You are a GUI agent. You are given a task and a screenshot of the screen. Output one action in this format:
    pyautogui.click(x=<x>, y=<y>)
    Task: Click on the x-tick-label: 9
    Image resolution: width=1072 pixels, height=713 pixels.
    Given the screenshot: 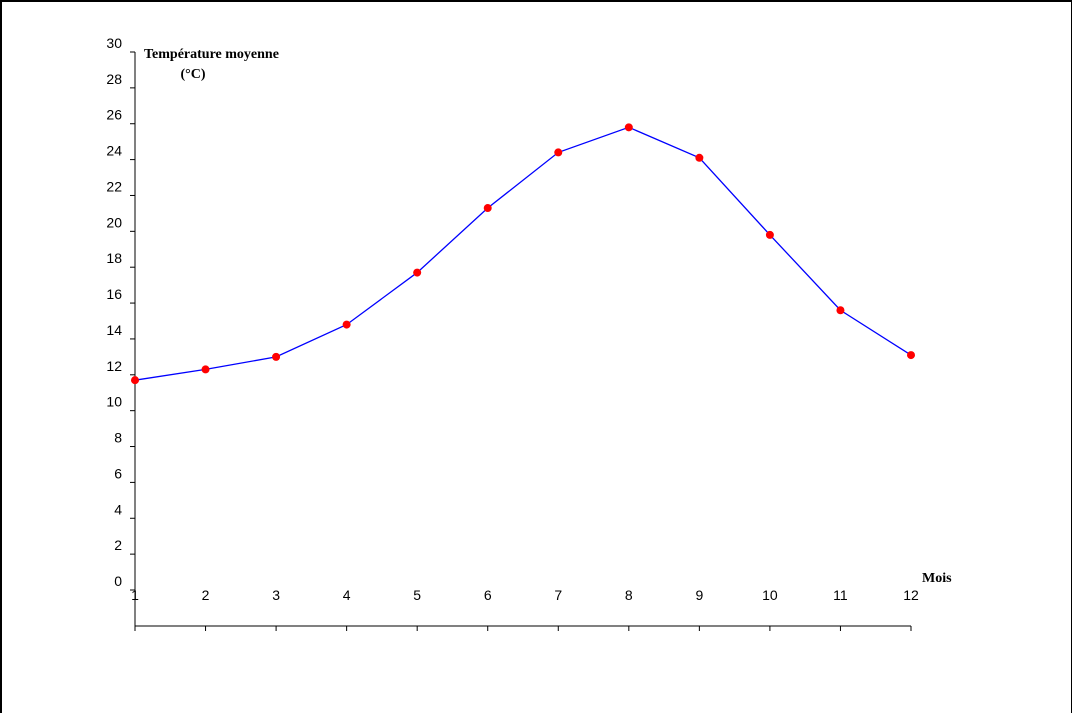 What is the action you would take?
    pyautogui.click(x=699, y=595)
    